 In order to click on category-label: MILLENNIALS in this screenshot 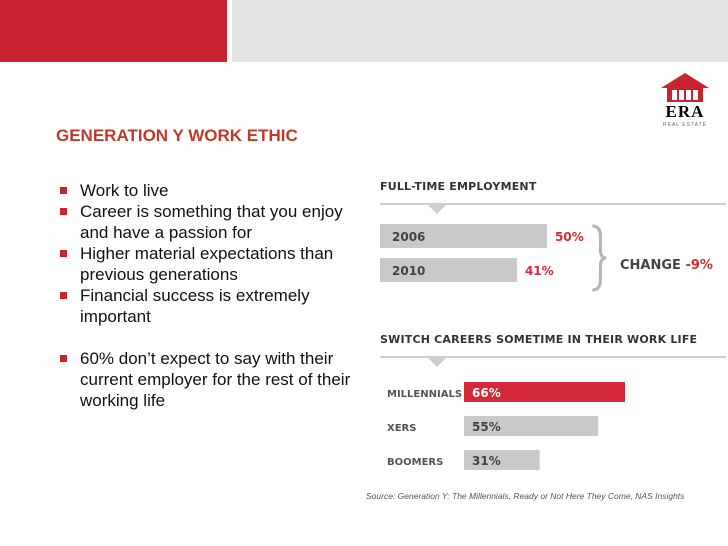, I will do `click(424, 394)`.